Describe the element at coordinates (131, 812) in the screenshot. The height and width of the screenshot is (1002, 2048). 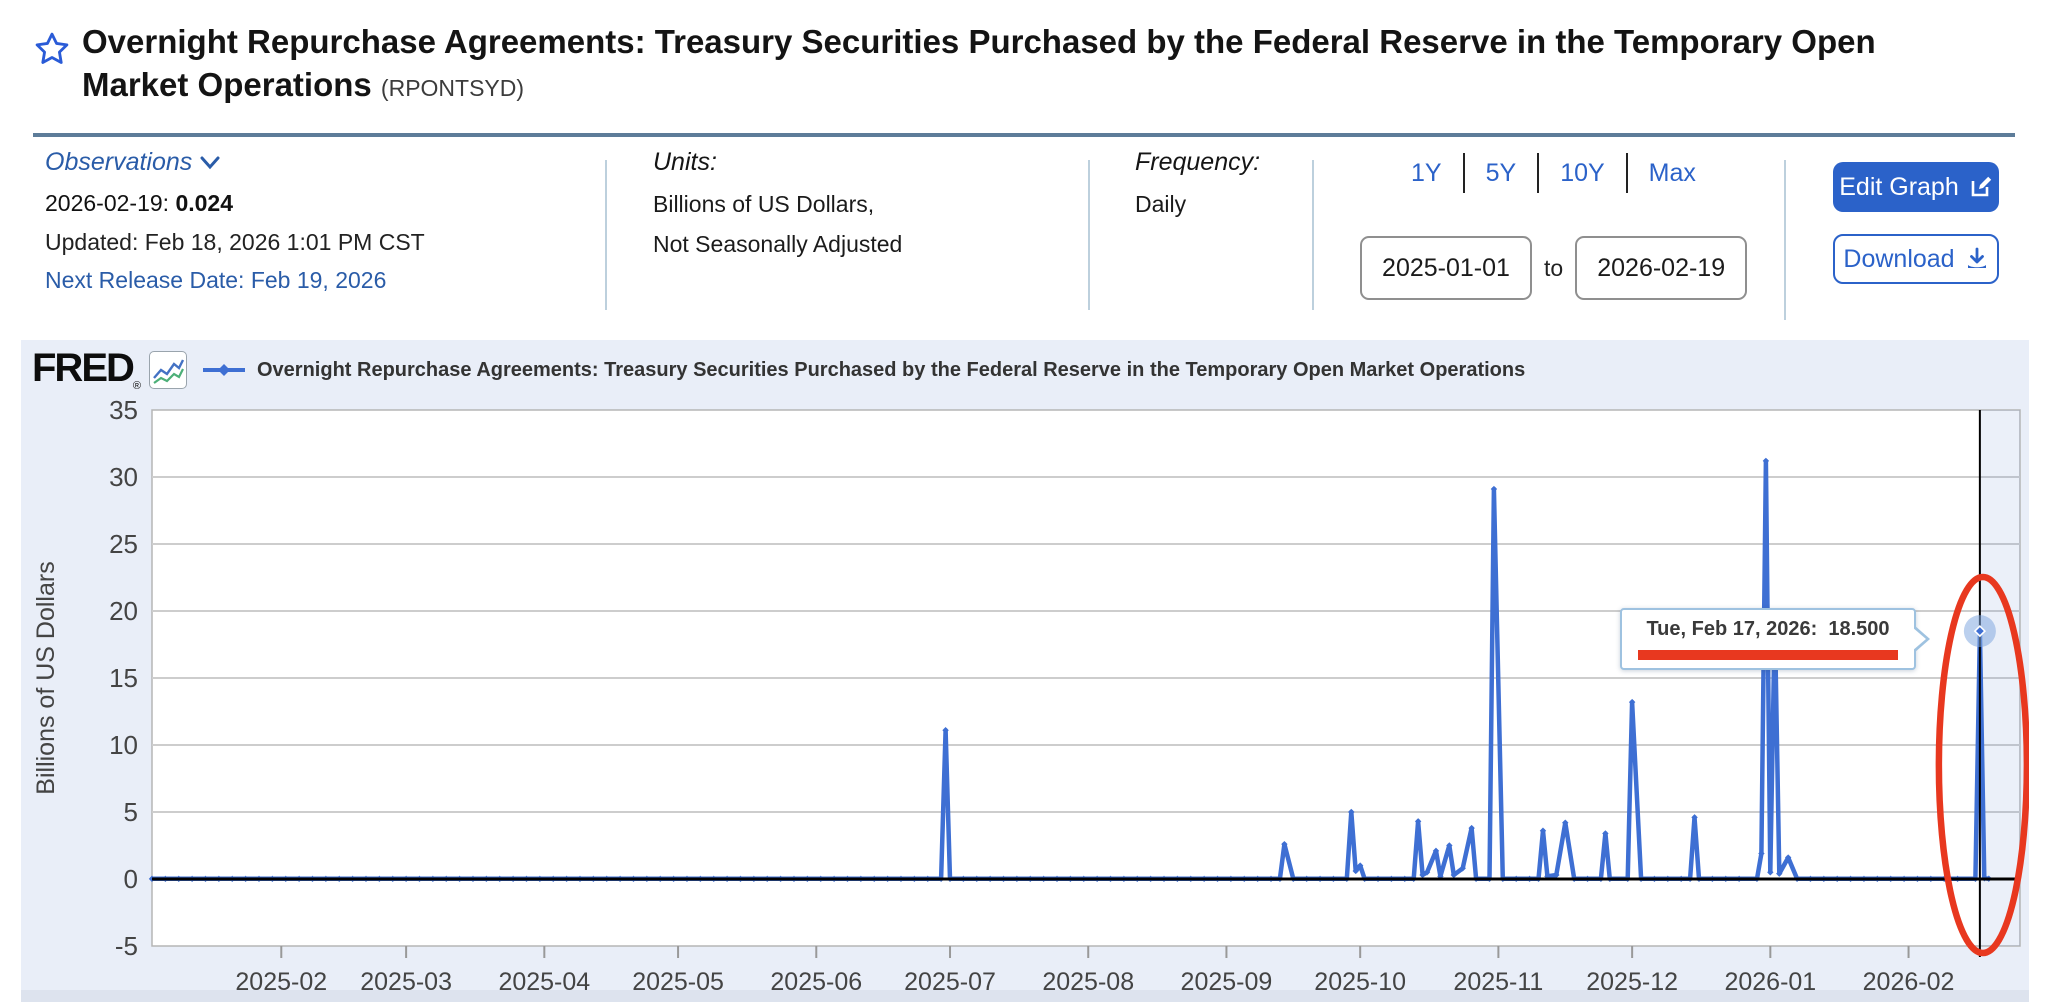
I see `y-tick-label: 5` at that location.